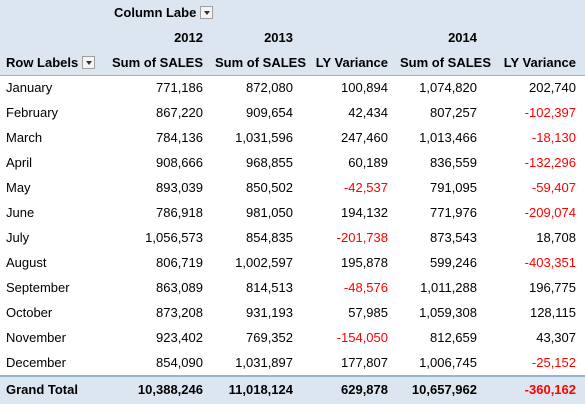 The width and height of the screenshot is (585, 406). What do you see at coordinates (365, 287) in the screenshot?
I see `cell-variance-2013: -48,576` at bounding box center [365, 287].